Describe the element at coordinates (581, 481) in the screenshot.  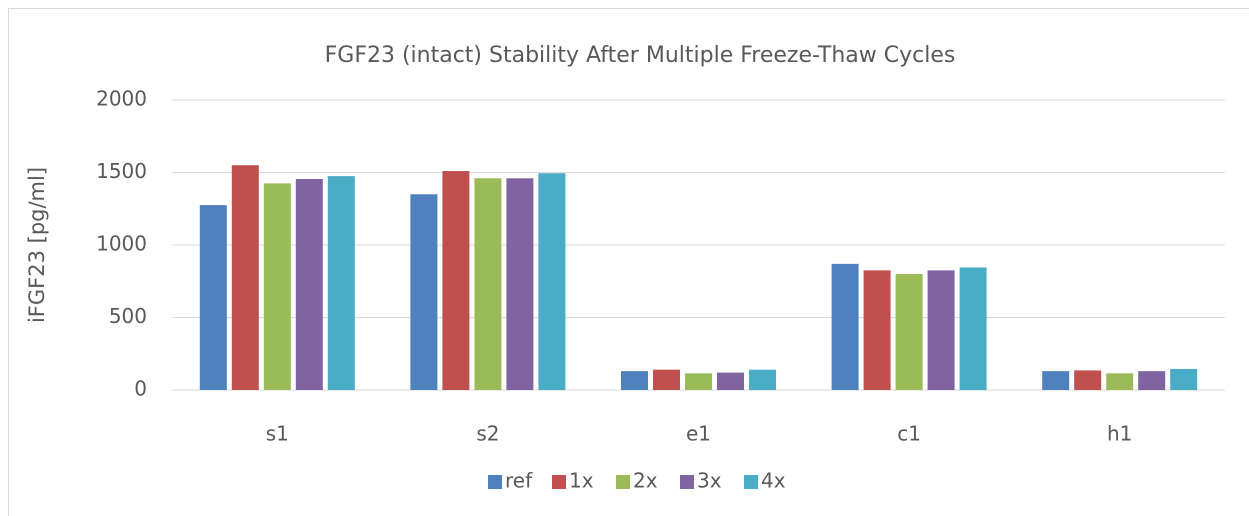
I see `legend-label: 1x` at that location.